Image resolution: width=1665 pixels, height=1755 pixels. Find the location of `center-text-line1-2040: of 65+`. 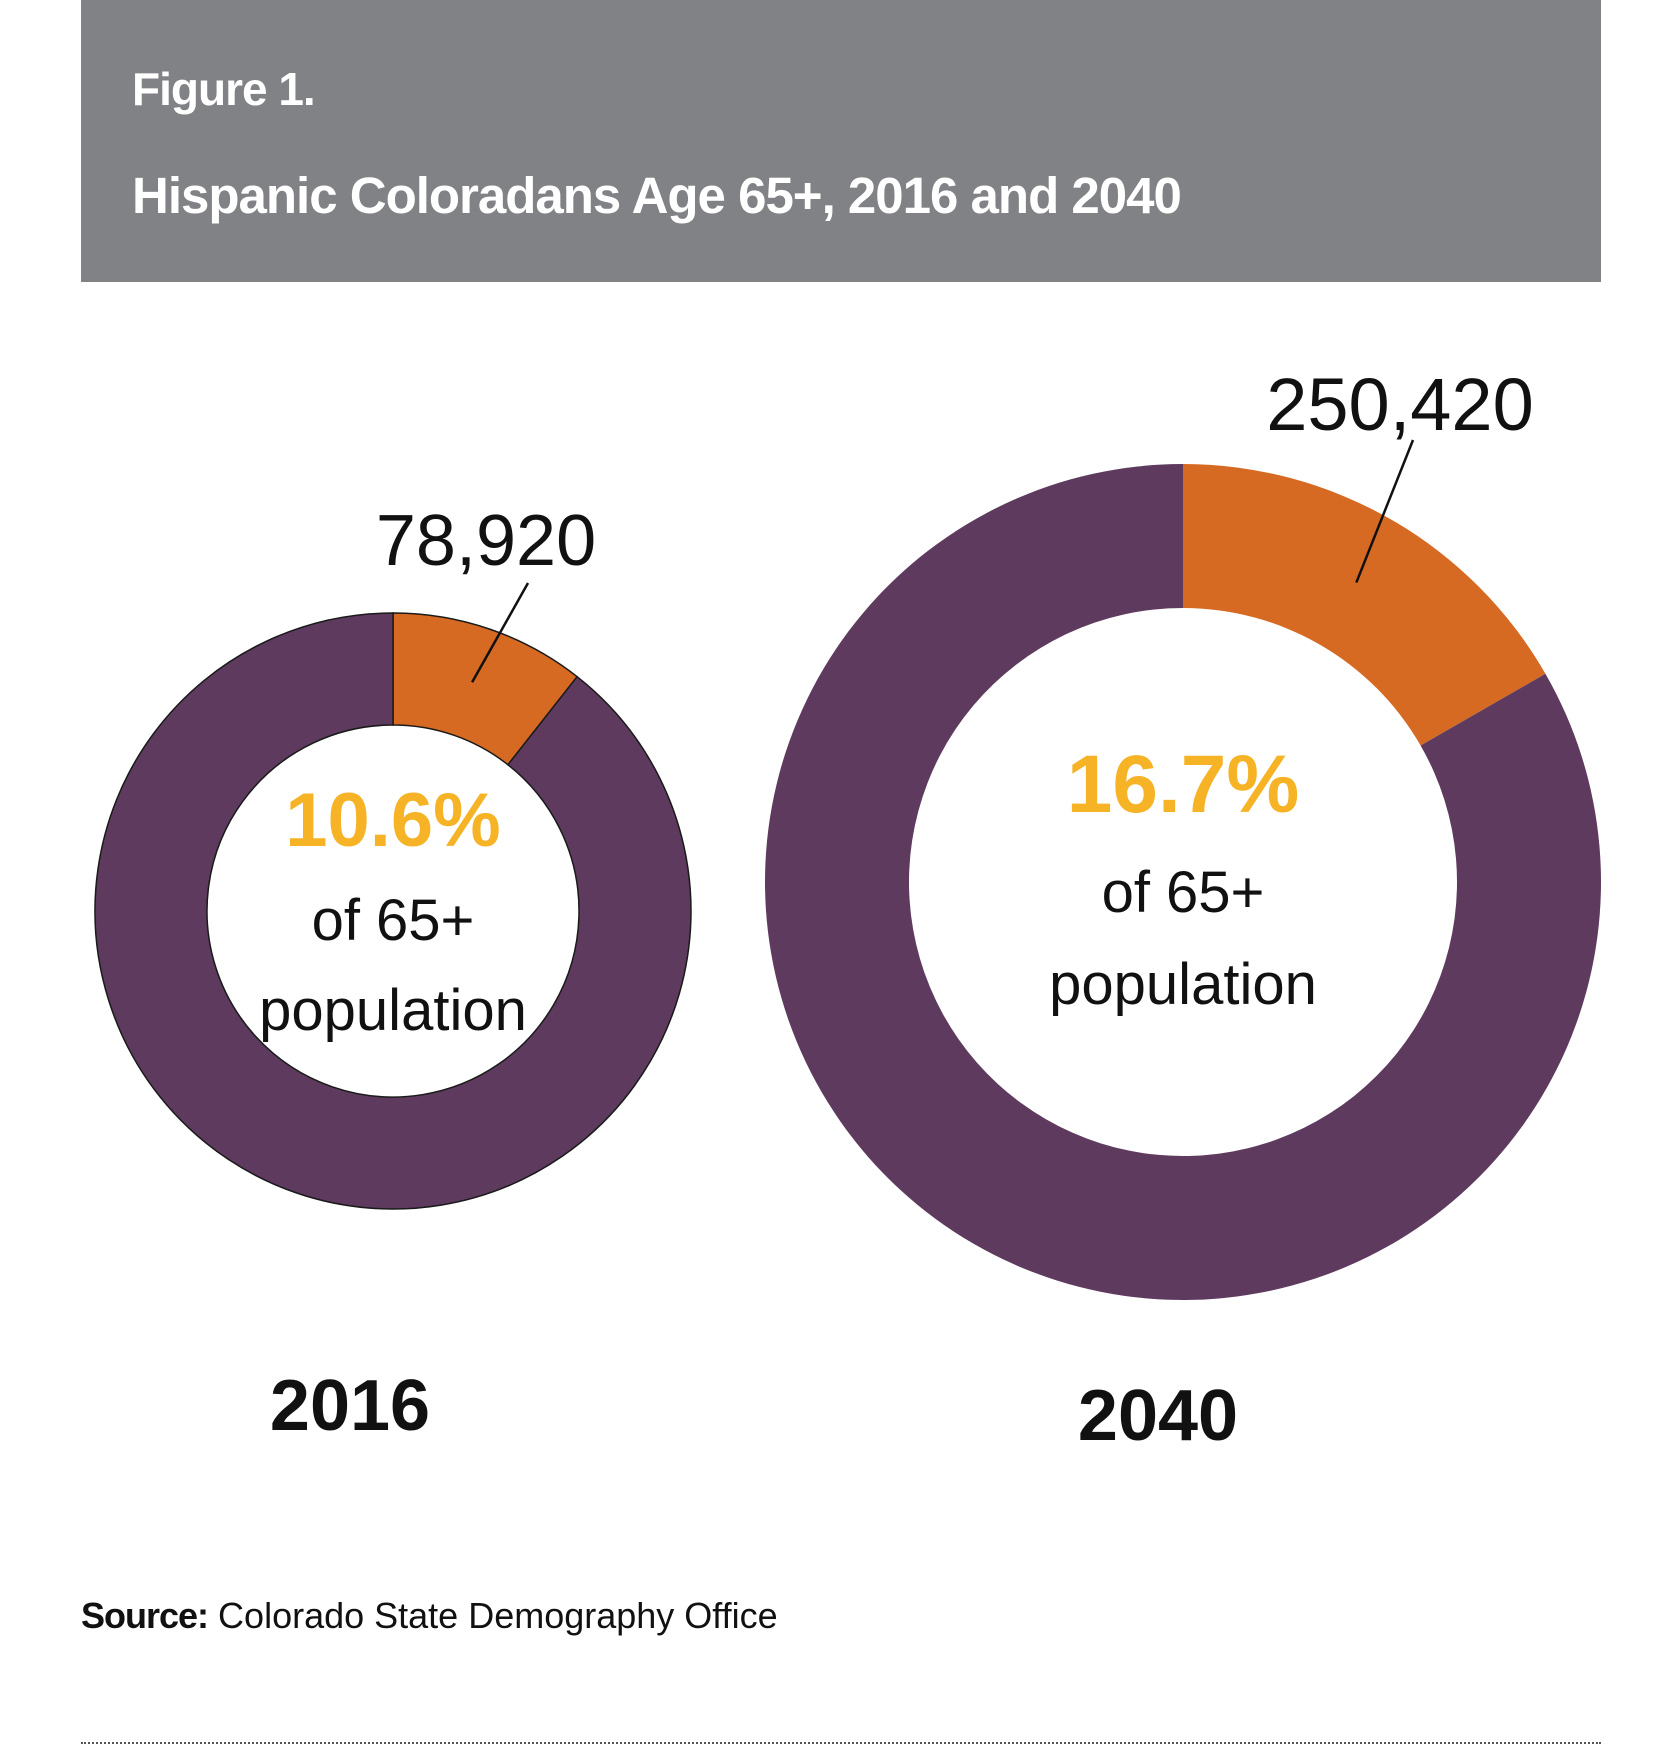

center-text-line1-2040: of 65+ is located at coordinates (1183, 892).